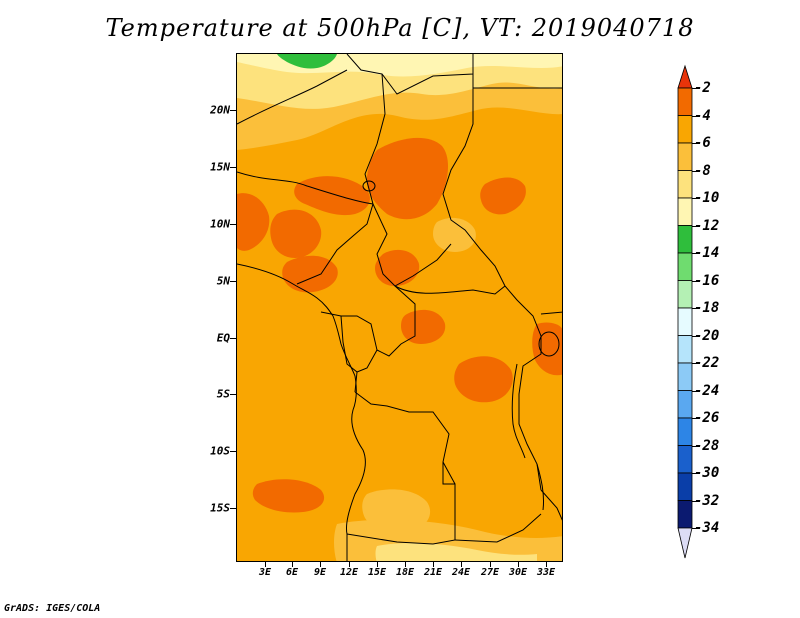 This screenshot has height=618, width=800. I want to click on border-congo-drc, so click(396, 321).